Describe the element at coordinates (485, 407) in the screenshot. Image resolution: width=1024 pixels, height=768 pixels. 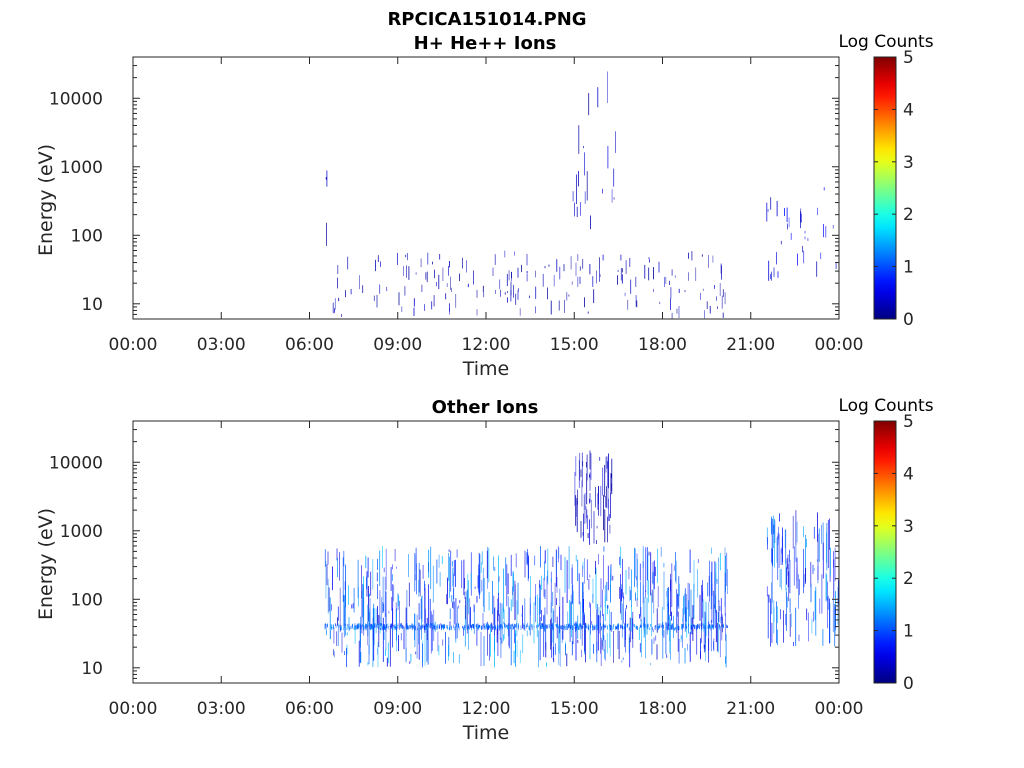
I see `panel-title: Other Ions` at that location.